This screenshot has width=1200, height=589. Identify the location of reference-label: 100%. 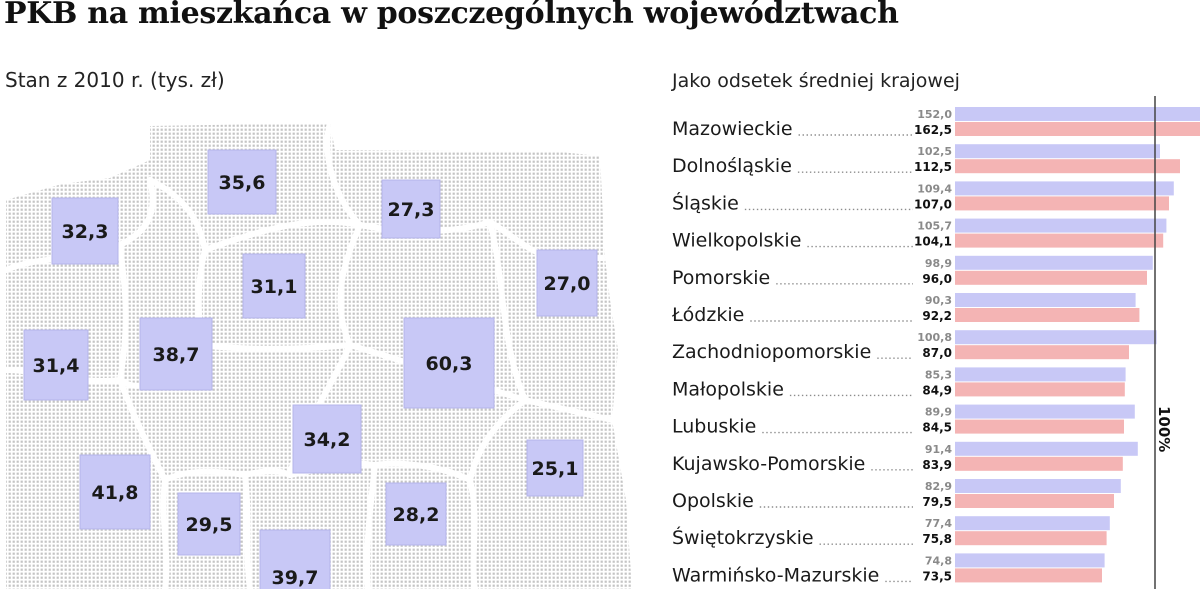
(1164, 429).